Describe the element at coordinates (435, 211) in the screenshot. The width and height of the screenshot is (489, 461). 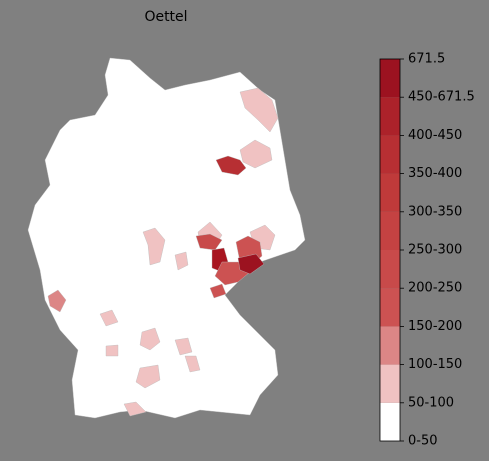
I see `colorbar-label: 300-350` at that location.